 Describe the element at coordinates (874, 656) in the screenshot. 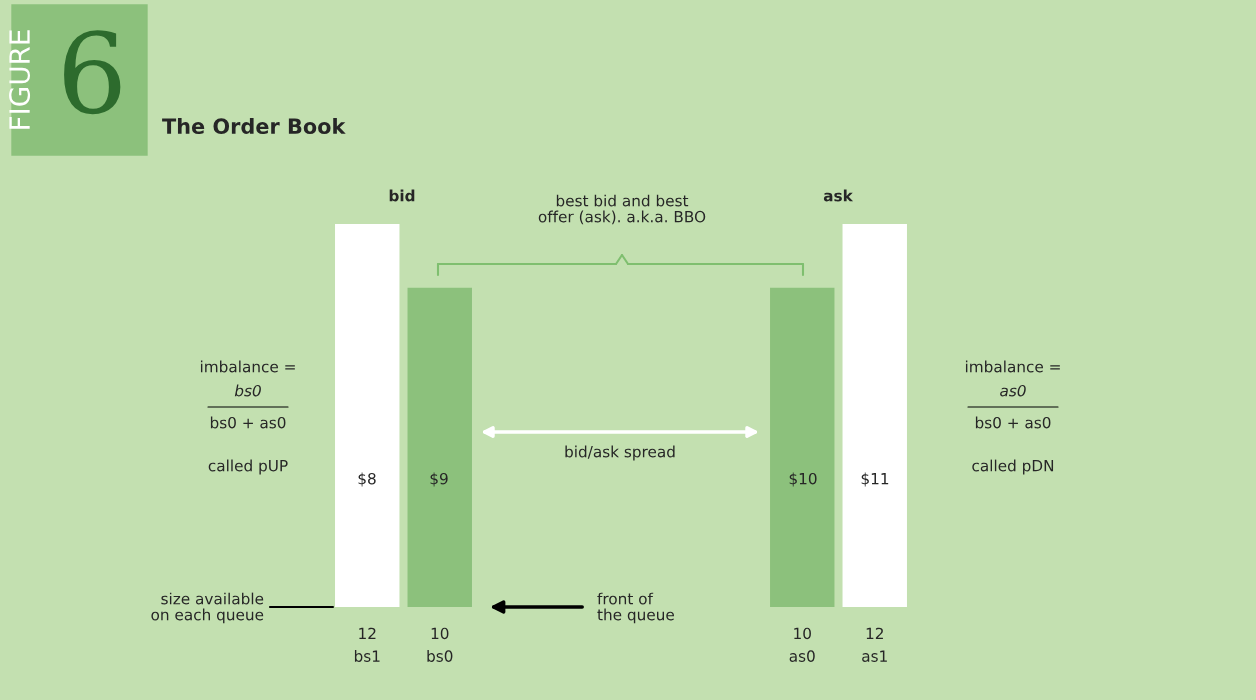

I see `x-tick-label: as1` at that location.